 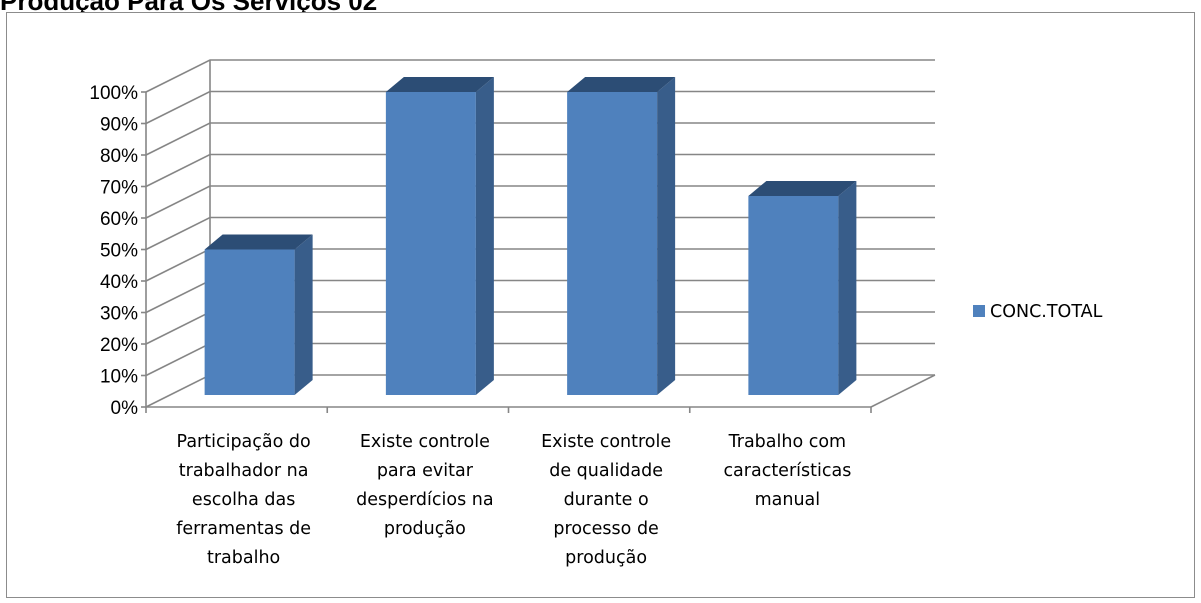 I want to click on x-category-line: ferramentas de, so click(x=243, y=529).